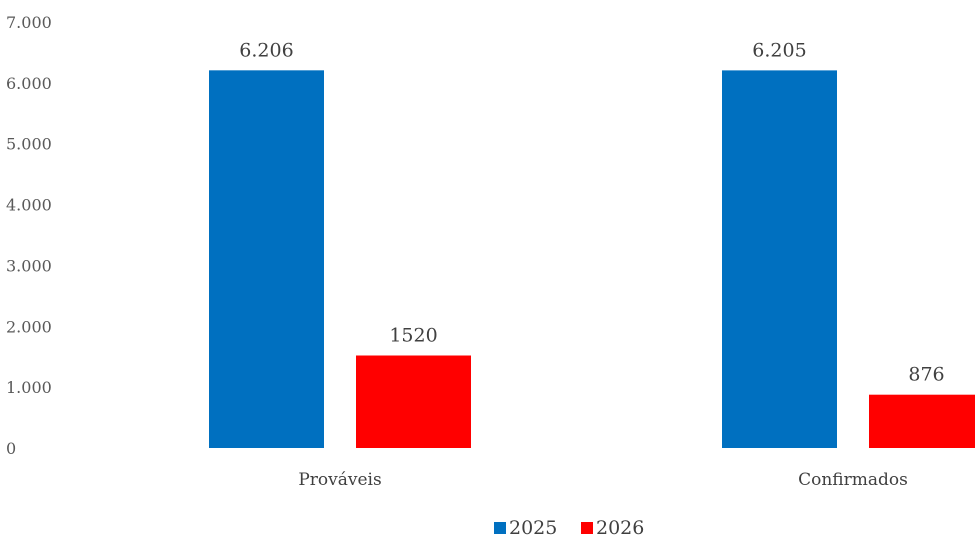 The image size is (975, 540). Describe the element at coordinates (569, 528) in the screenshot. I see `legend: 2025 2026` at that location.